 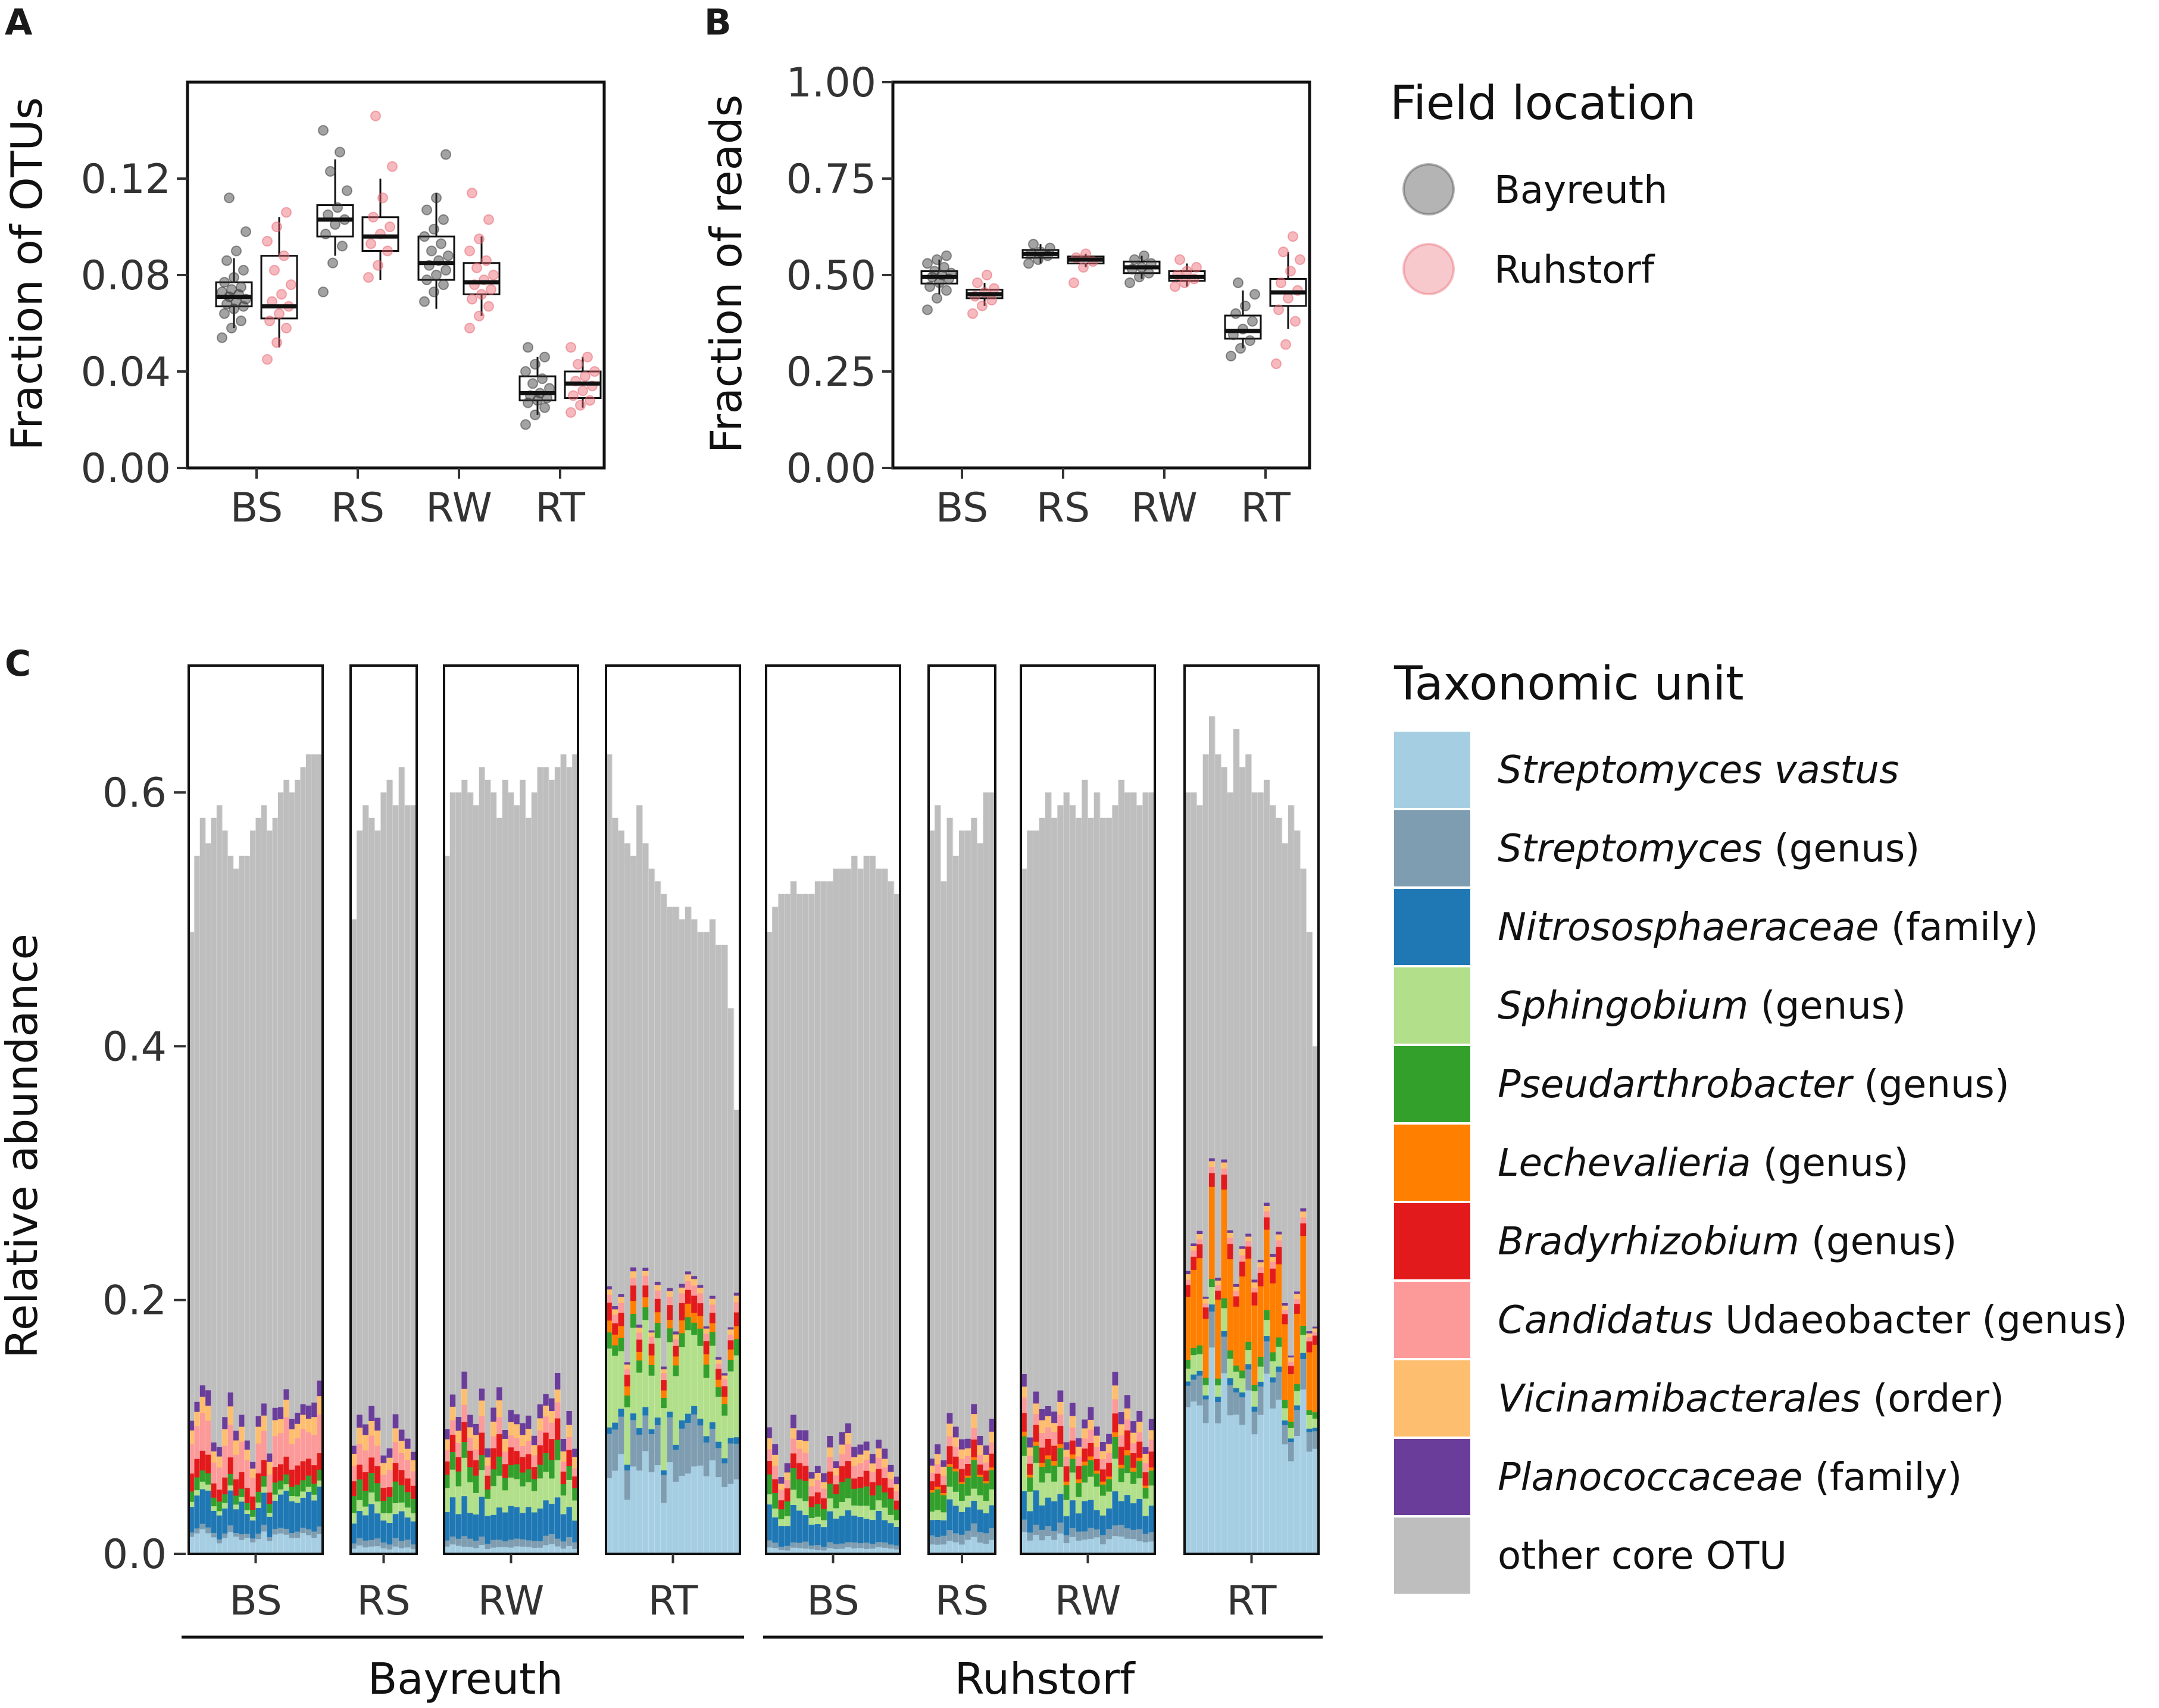 I want to click on legend-taxa-label: Planococcaceae (family), so click(x=1730, y=1478).